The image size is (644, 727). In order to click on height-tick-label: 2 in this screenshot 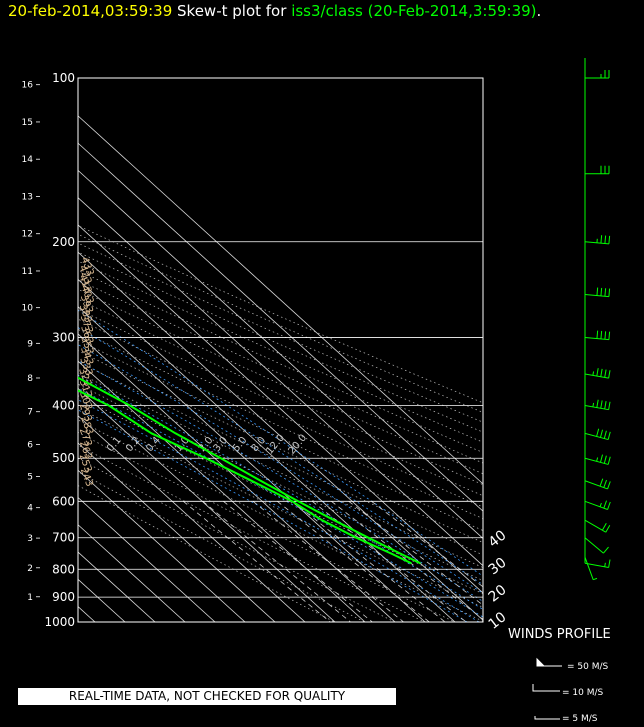, I will do `click(30, 569)`.